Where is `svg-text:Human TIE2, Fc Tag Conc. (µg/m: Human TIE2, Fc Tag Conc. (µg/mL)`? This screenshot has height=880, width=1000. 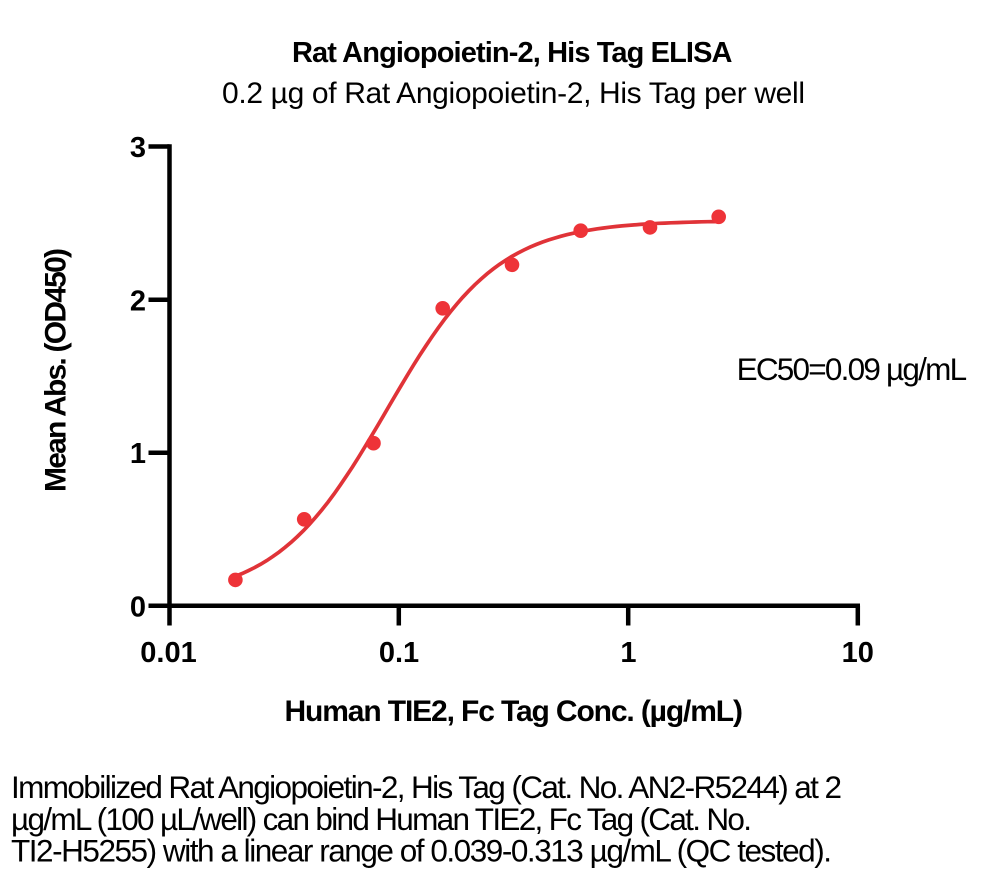 svg-text:Human TIE2, Fc Tag Conc. (µg/m: Human TIE2, Fc Tag Conc. (µg/mL) is located at coordinates (514, 711).